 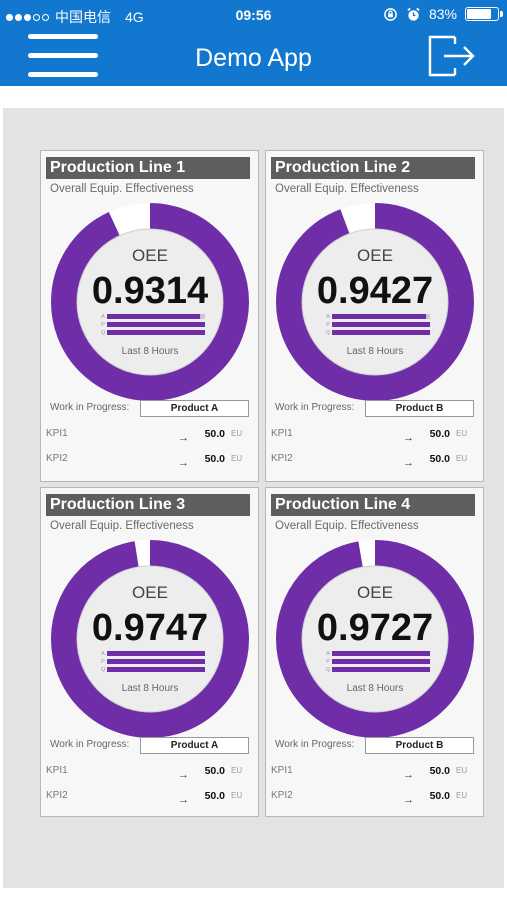 I want to click on oee-gauge: OEE 0.9427 APQ Last 8 Hours, so click(x=375, y=302).